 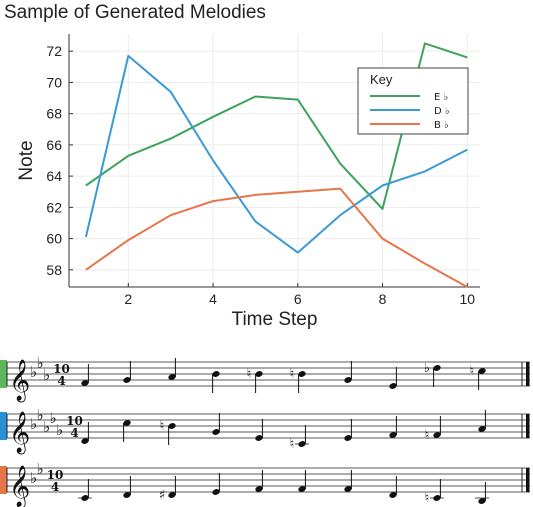 I want to click on flat-icon: ♭, so click(x=427, y=368).